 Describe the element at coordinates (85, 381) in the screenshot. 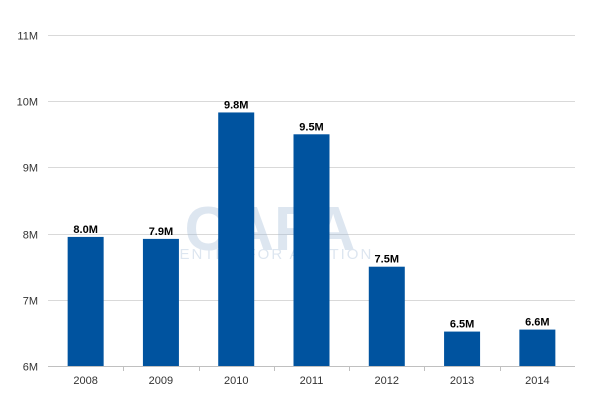

I see `x-tick-label: 2008` at that location.